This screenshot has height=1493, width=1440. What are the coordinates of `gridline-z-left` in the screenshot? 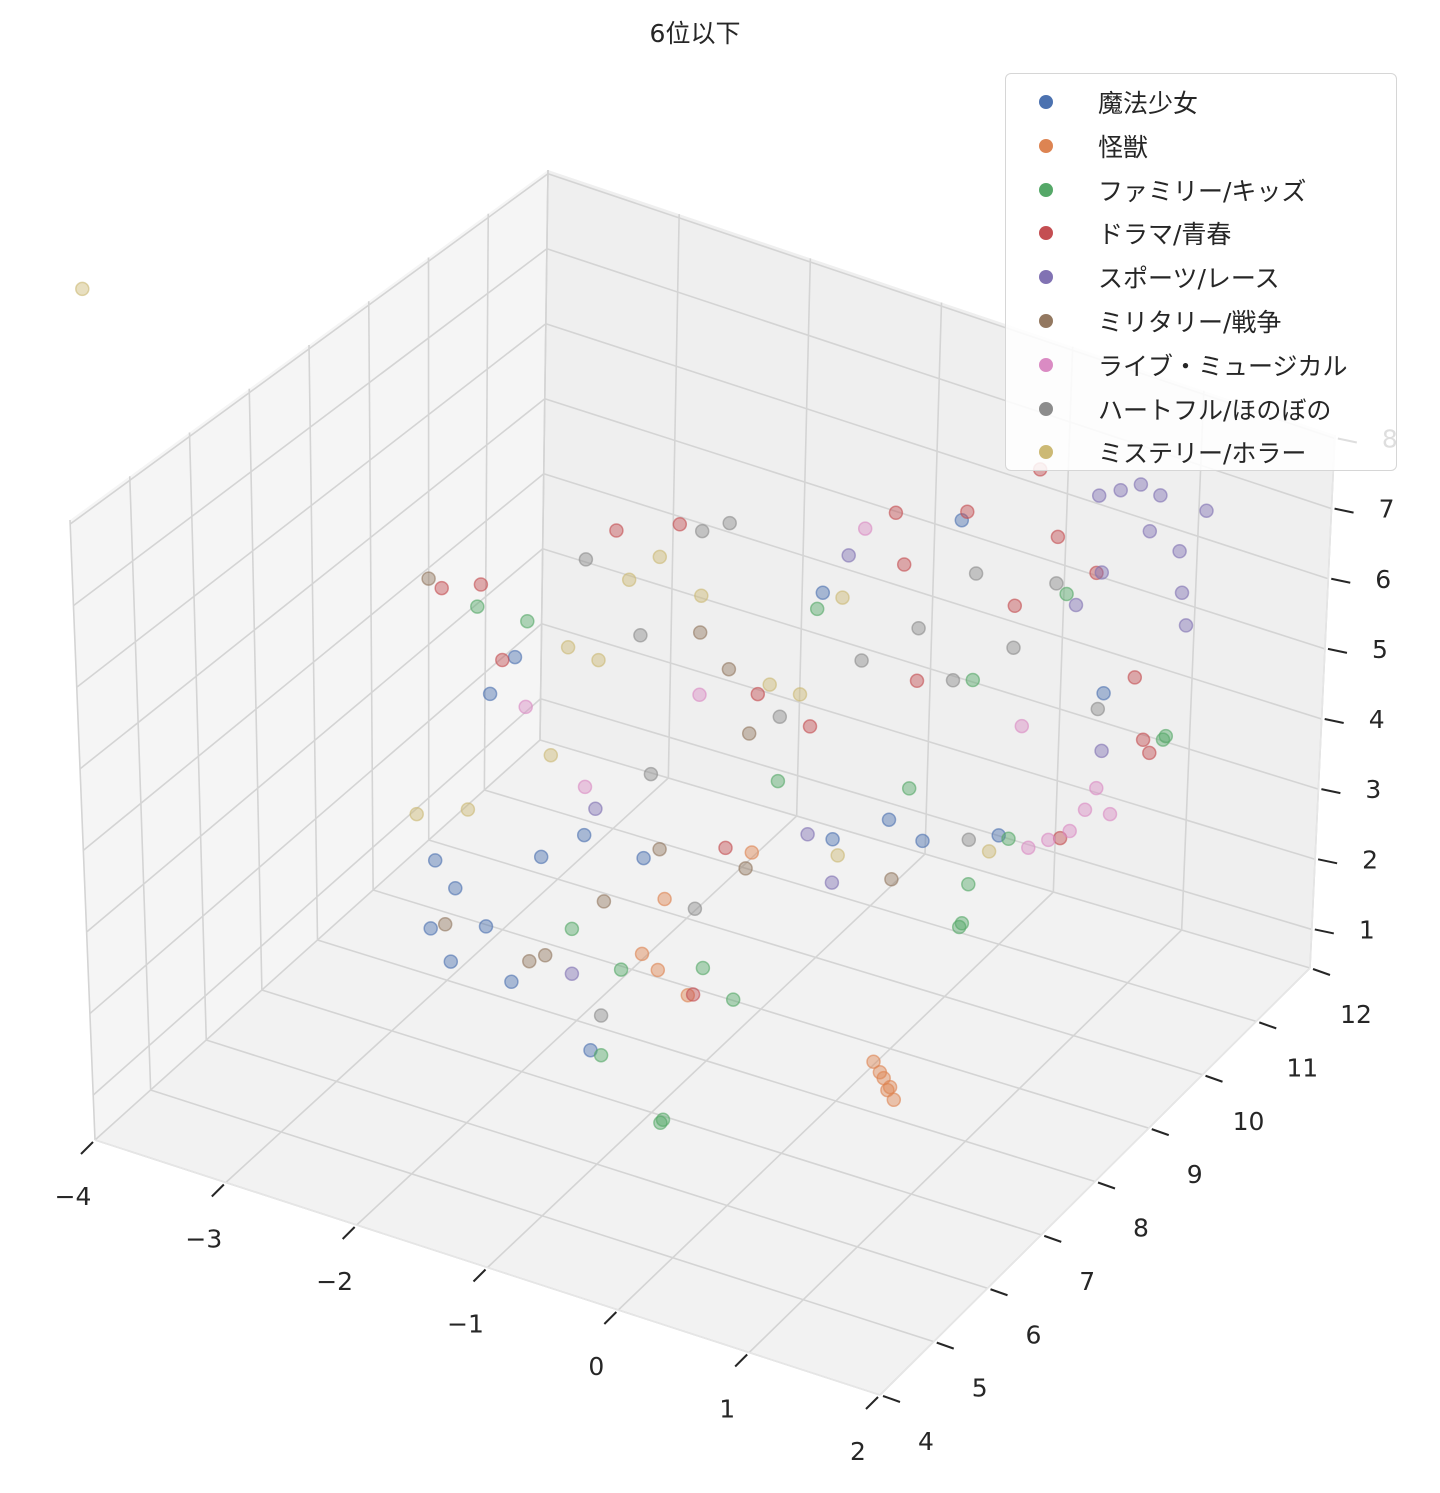 It's located at (316, 819).